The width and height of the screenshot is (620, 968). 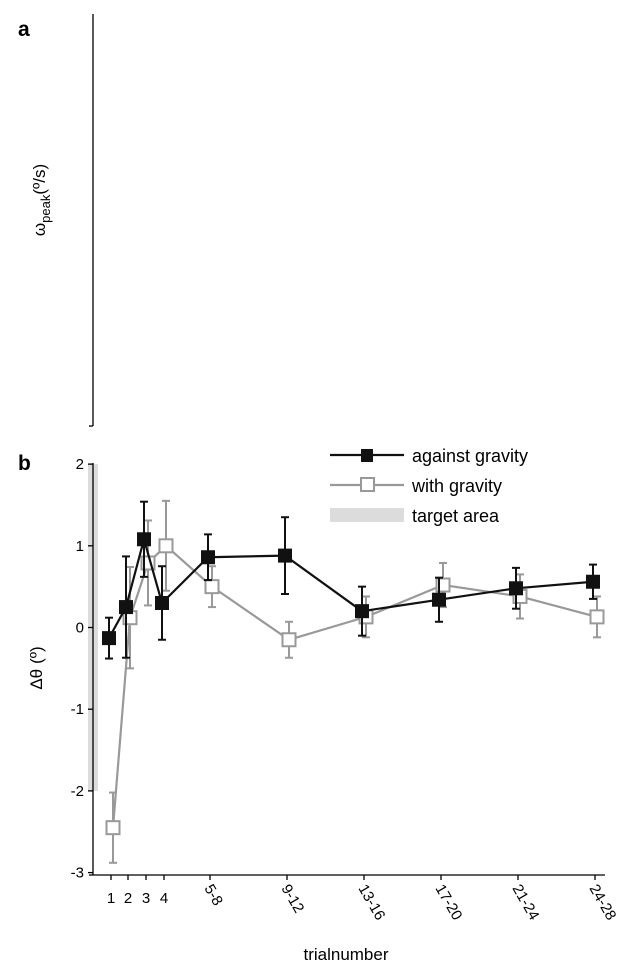 I want to click on legend-marker-with-gravity, so click(x=367, y=484).